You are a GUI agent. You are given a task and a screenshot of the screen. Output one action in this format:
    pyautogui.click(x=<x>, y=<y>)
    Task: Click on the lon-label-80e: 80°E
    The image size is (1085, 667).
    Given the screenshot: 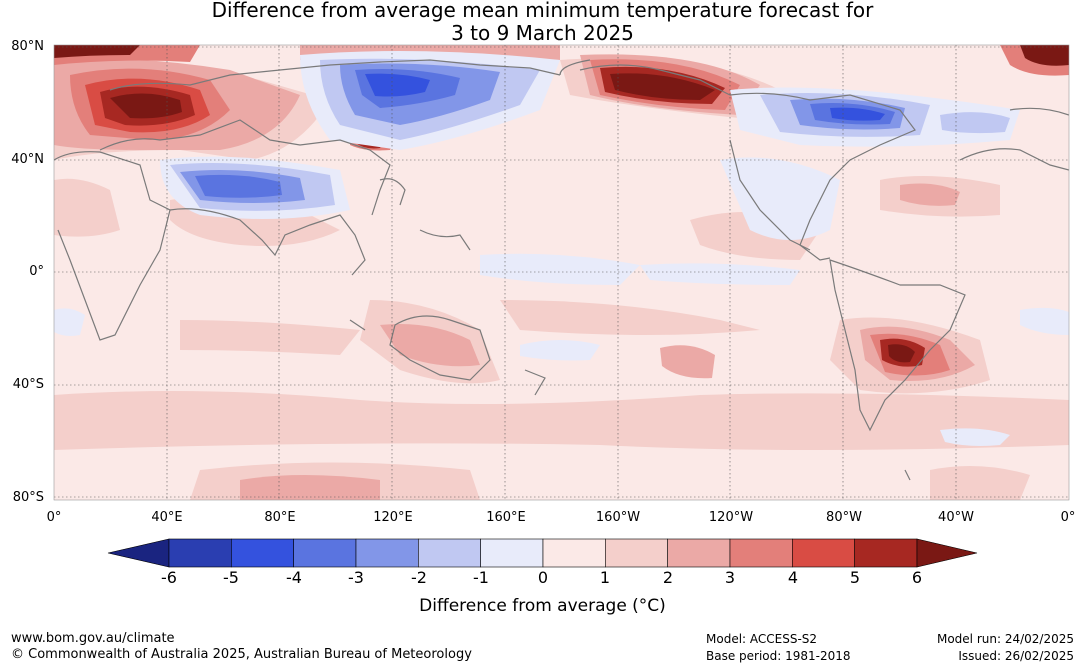 What is the action you would take?
    pyautogui.click(x=280, y=517)
    